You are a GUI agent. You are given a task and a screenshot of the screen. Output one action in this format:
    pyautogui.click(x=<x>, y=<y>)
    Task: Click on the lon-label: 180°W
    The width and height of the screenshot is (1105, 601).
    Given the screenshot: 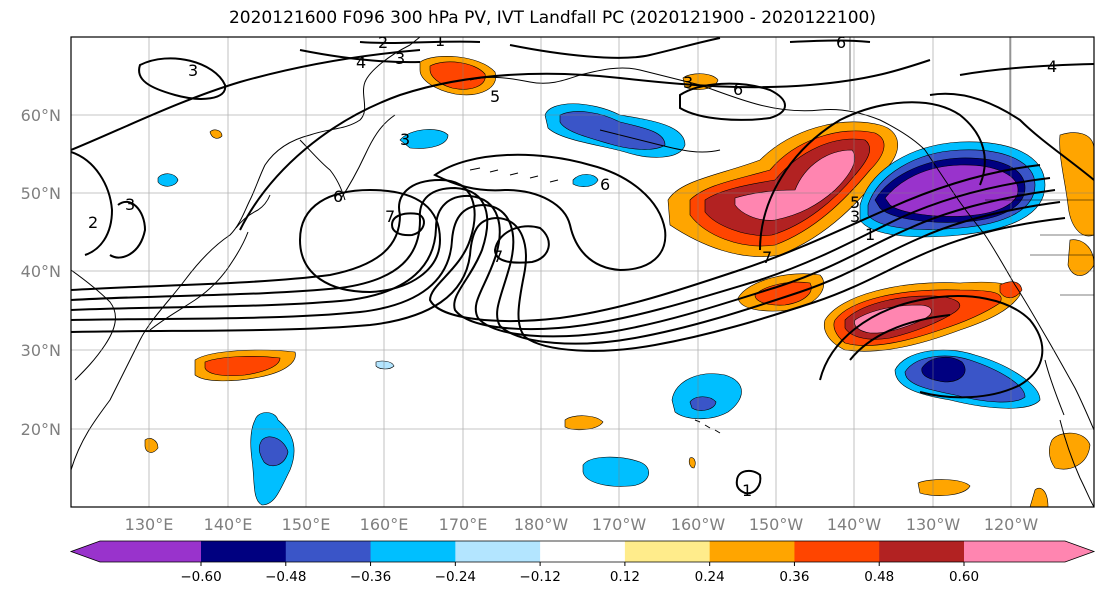 What is the action you would take?
    pyautogui.click(x=541, y=524)
    